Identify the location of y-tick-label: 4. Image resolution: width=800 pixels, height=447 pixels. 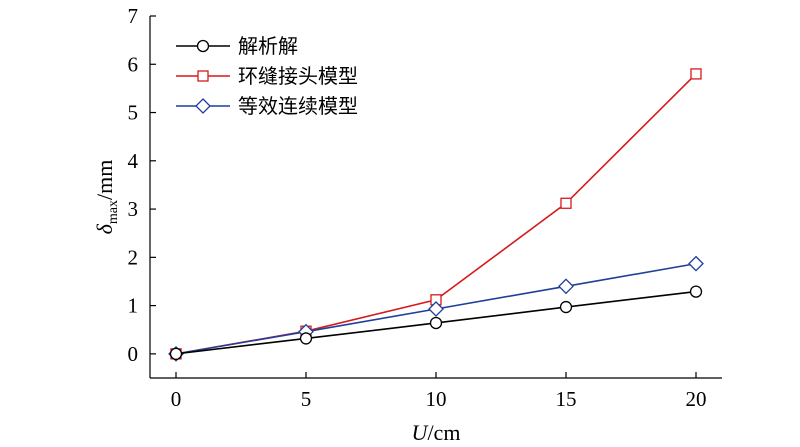
(133, 161).